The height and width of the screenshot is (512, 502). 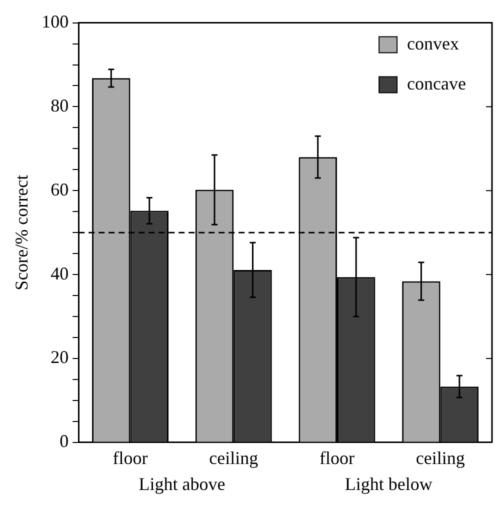 What do you see at coordinates (436, 84) in the screenshot?
I see `legend-label: concave` at bounding box center [436, 84].